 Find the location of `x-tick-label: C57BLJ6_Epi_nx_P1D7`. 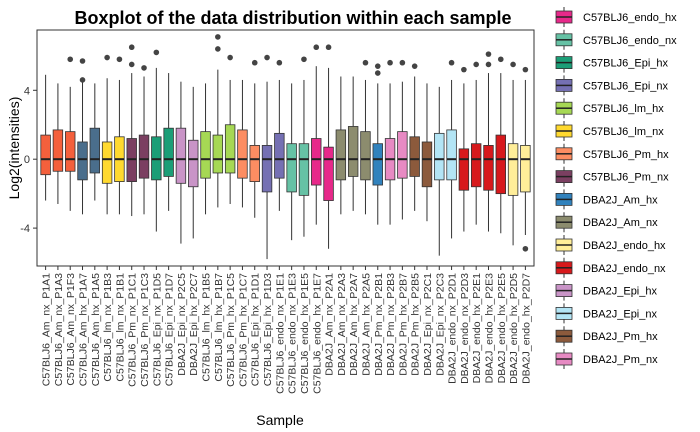

x-tick-label: C57BLJ6_Epi_nx_P1D7 is located at coordinates (170, 329).